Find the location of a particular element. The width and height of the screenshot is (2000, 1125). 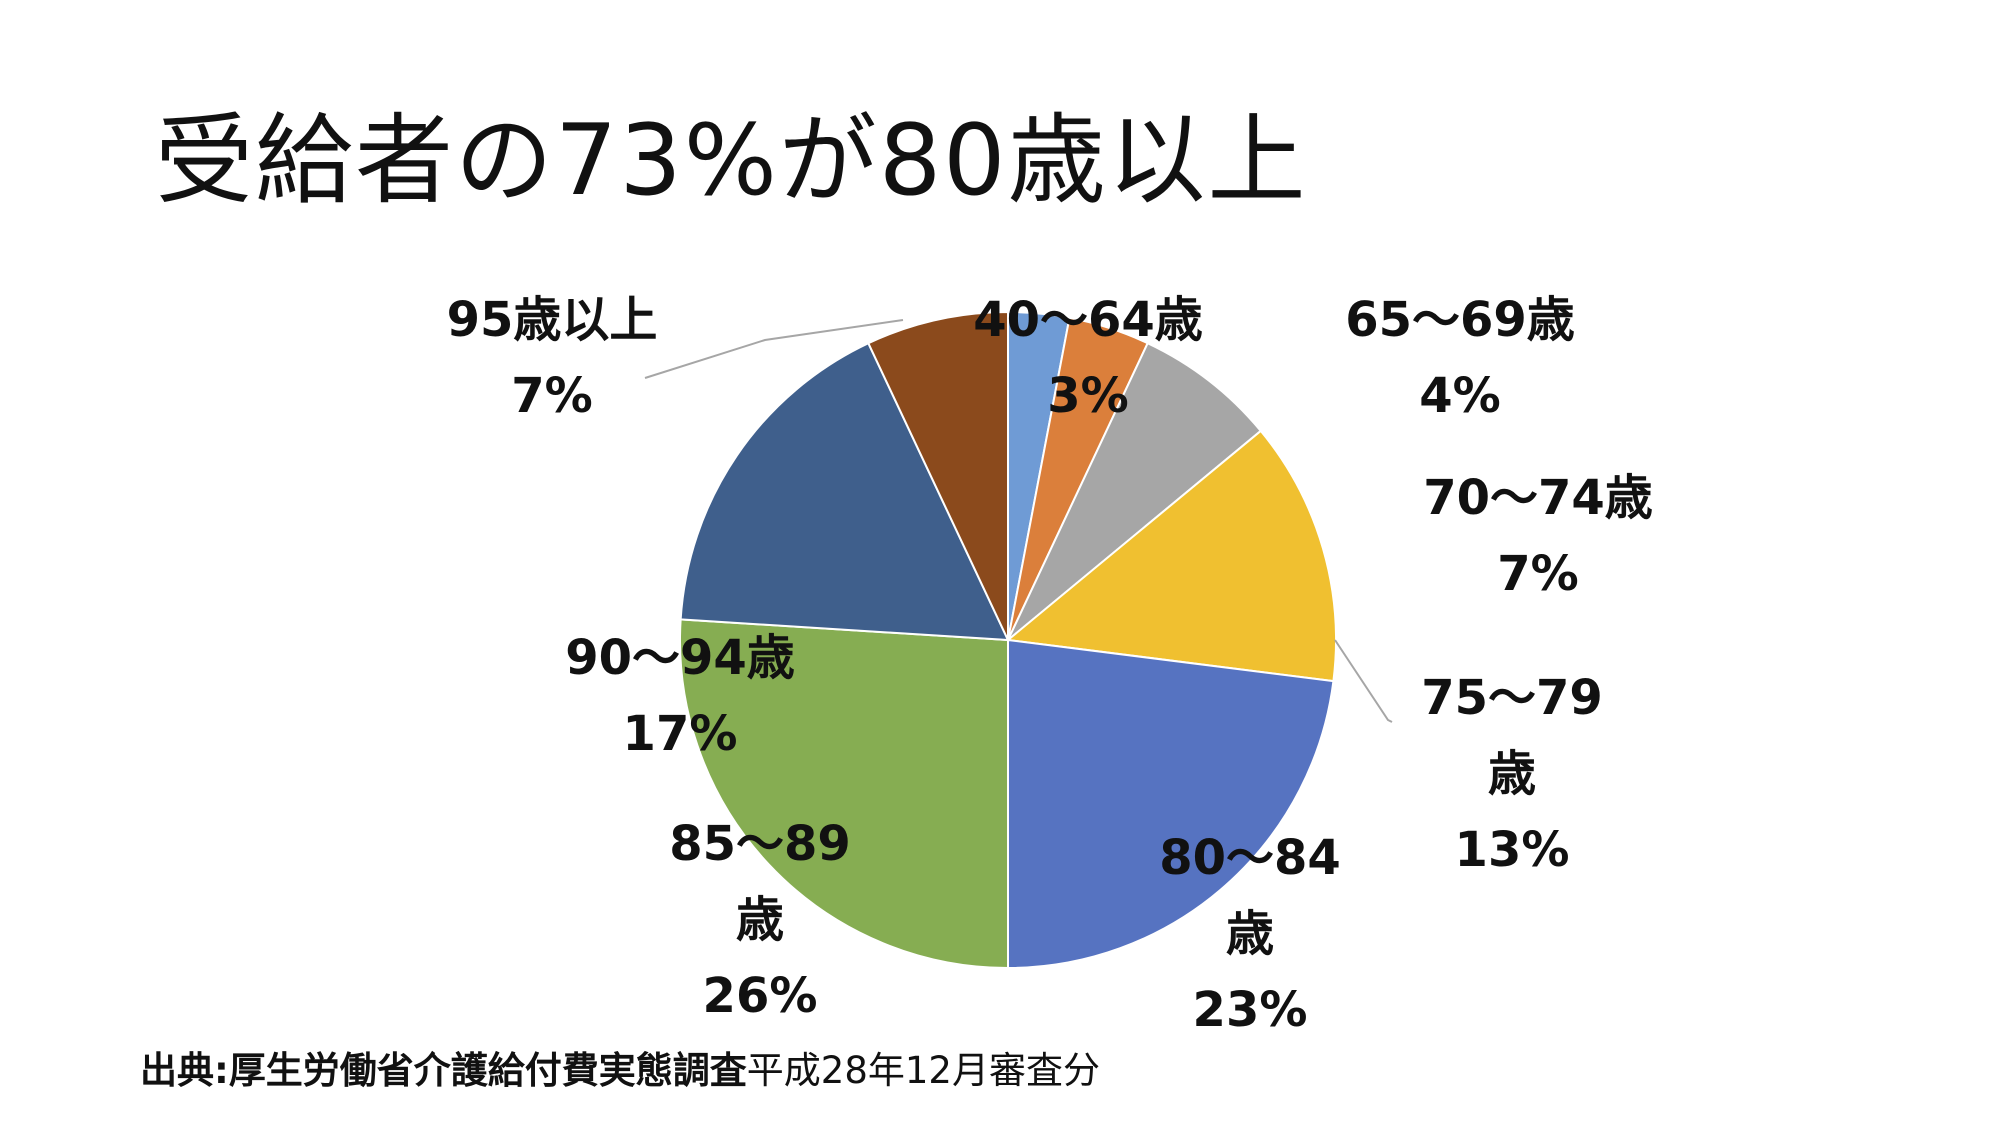

leader-lines is located at coordinates (1018, 521).